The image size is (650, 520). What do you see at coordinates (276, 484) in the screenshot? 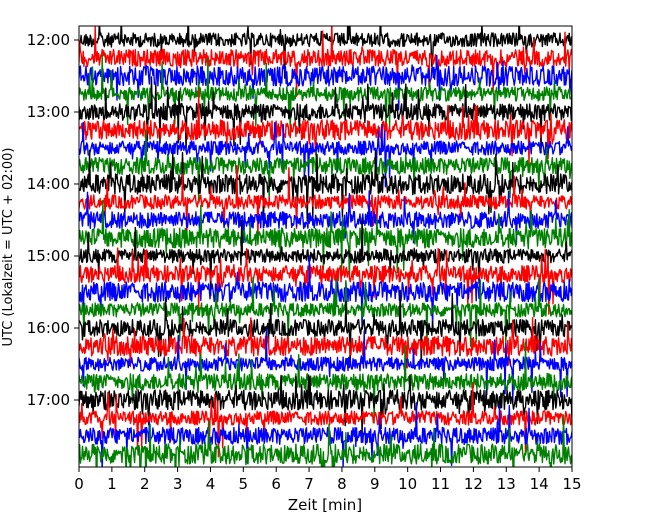
I see `x-tick-label: 6` at bounding box center [276, 484].